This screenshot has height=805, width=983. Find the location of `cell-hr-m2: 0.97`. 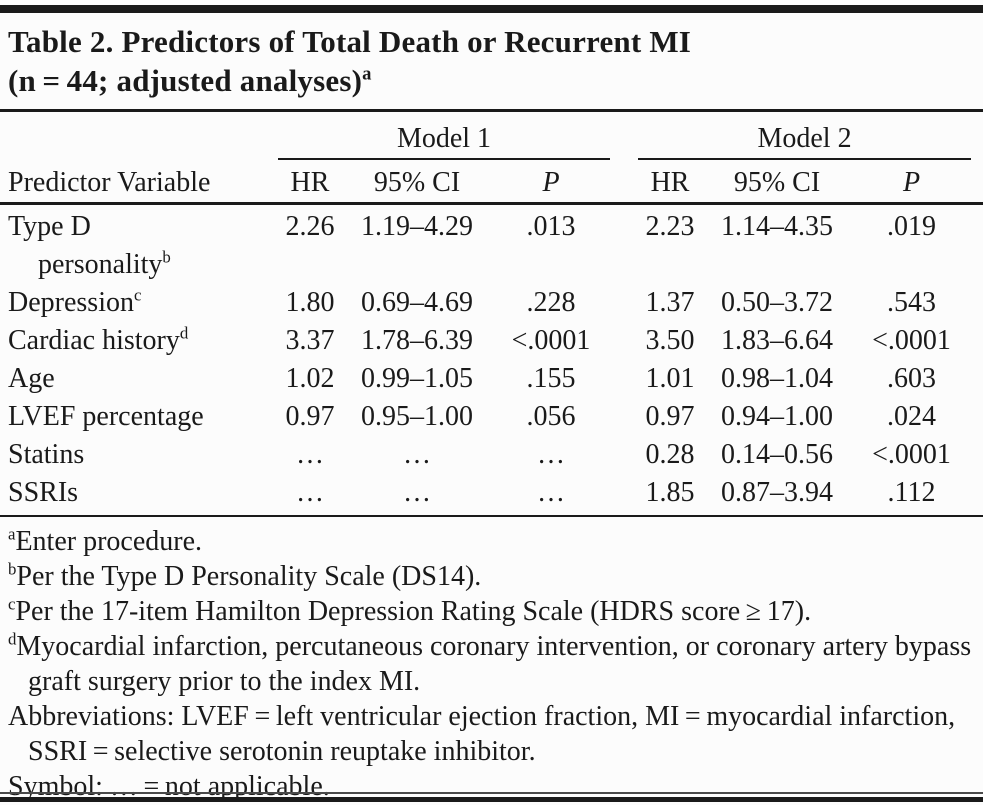

cell-hr-m2: 0.97 is located at coordinates (670, 416).